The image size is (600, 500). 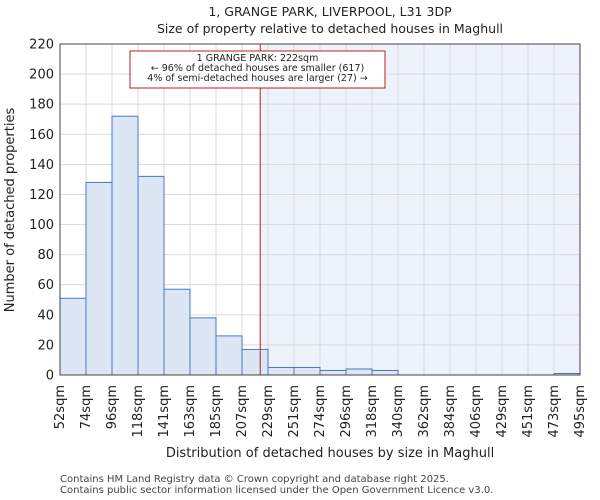 I want to click on x-tick-label: 118sqm, so click(x=138, y=411).